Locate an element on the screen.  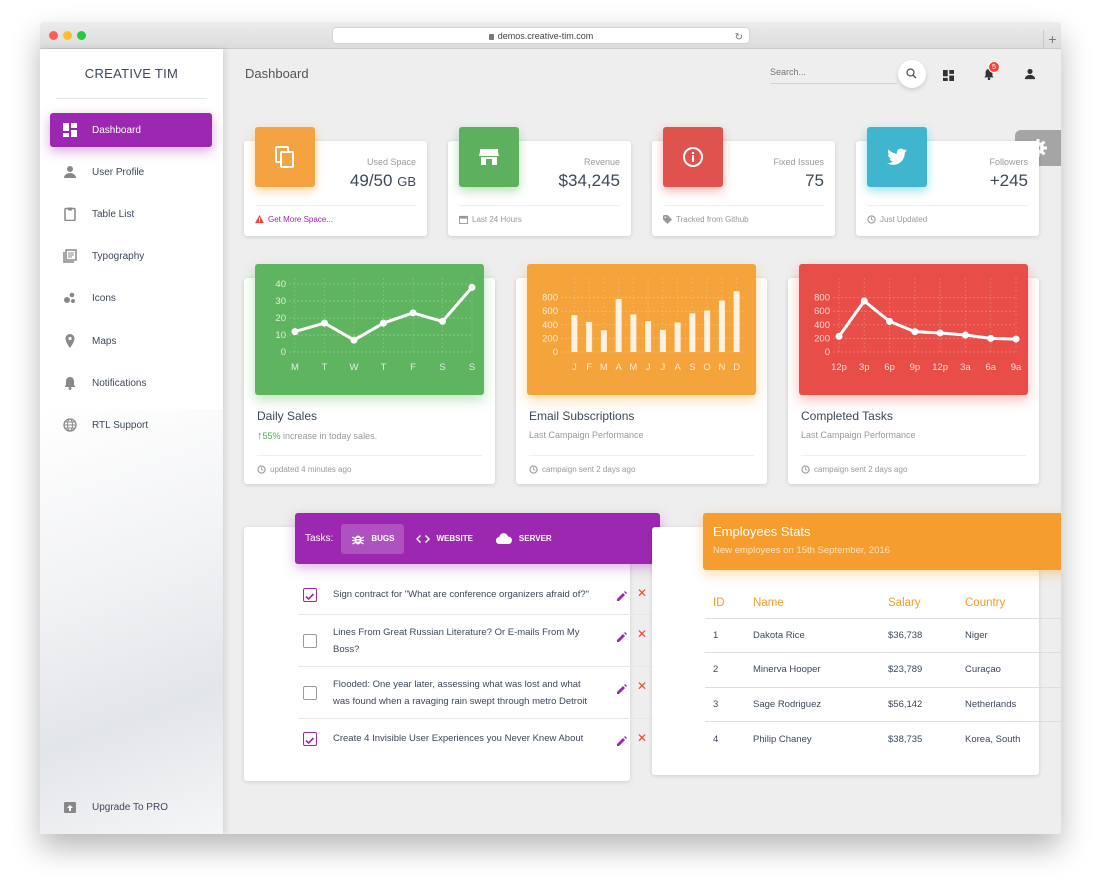
y-tick-label: 10 is located at coordinates (280, 335).